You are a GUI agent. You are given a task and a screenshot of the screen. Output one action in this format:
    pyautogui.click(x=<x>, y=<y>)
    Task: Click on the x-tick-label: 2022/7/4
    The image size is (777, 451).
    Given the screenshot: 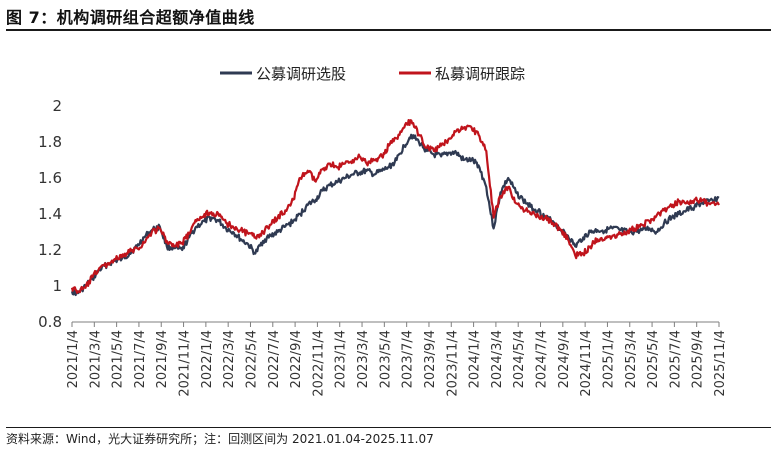 What is the action you would take?
    pyautogui.click(x=274, y=359)
    